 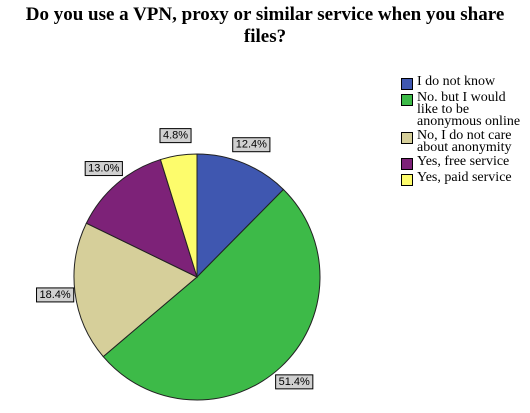 I want to click on data-label-text: 51.4%, so click(x=294, y=382).